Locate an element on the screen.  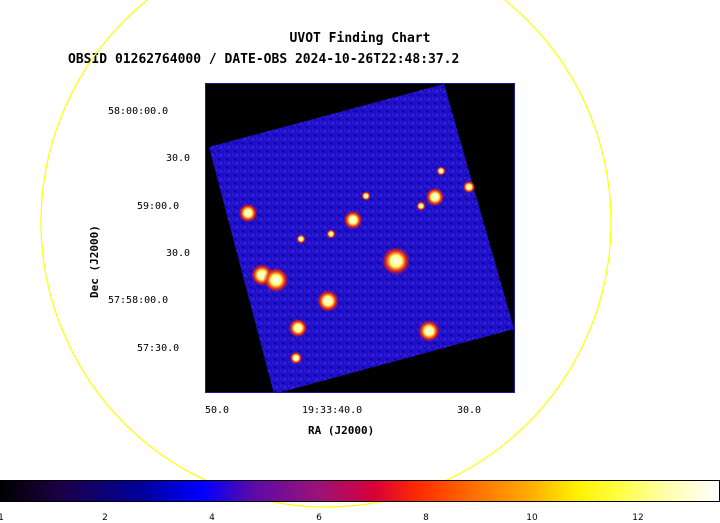
colorbar-tick: 10 is located at coordinates (532, 518).